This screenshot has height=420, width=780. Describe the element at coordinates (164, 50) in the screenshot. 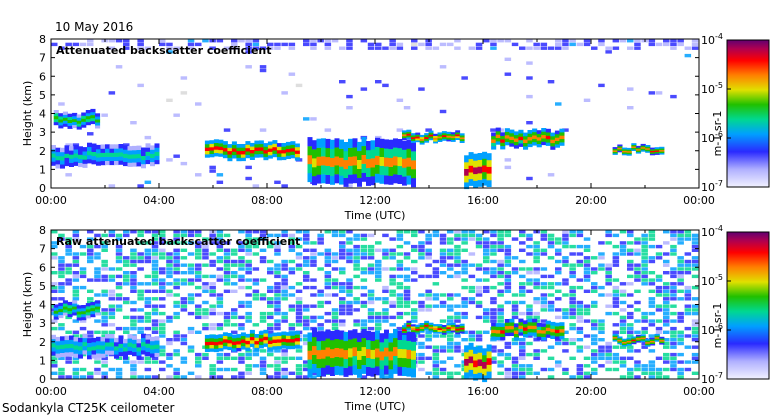

I see `panel-title: Attenuated backscatter coefficient` at that location.